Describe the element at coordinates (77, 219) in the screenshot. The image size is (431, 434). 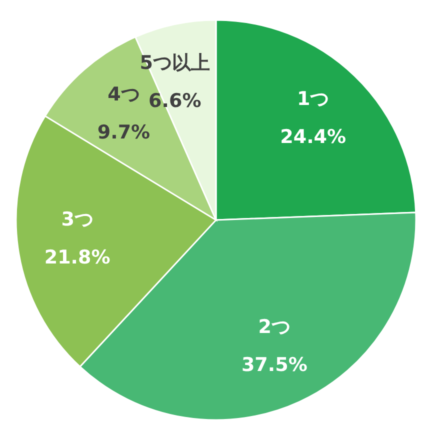
I see `slice-label: 3つ` at that location.